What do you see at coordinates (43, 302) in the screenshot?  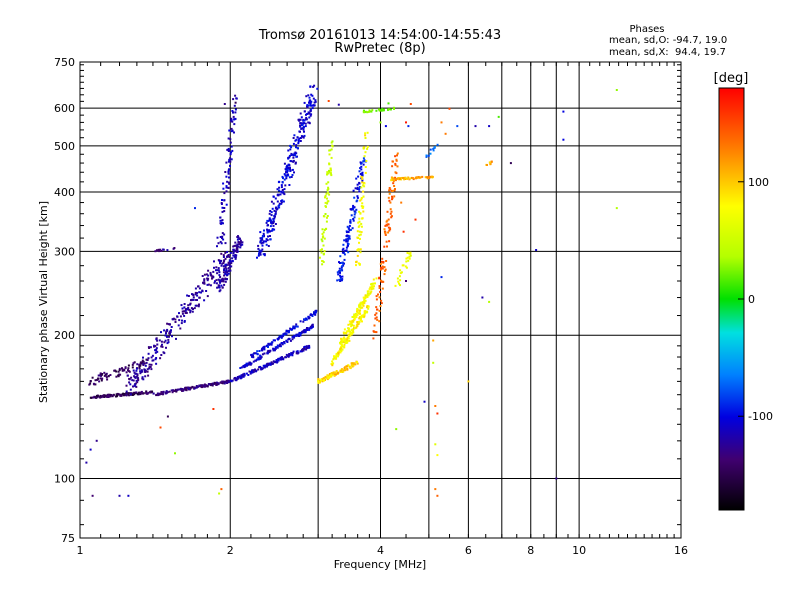 I see `y-axis-label: Stationary phase Virtual Height [km]` at bounding box center [43, 302].